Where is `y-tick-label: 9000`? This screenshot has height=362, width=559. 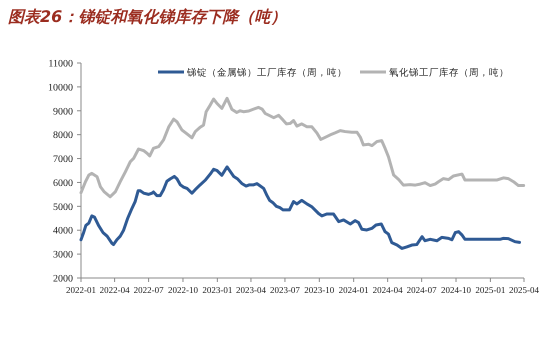
y-tick-label: 9000 is located at coordinates (63, 112).